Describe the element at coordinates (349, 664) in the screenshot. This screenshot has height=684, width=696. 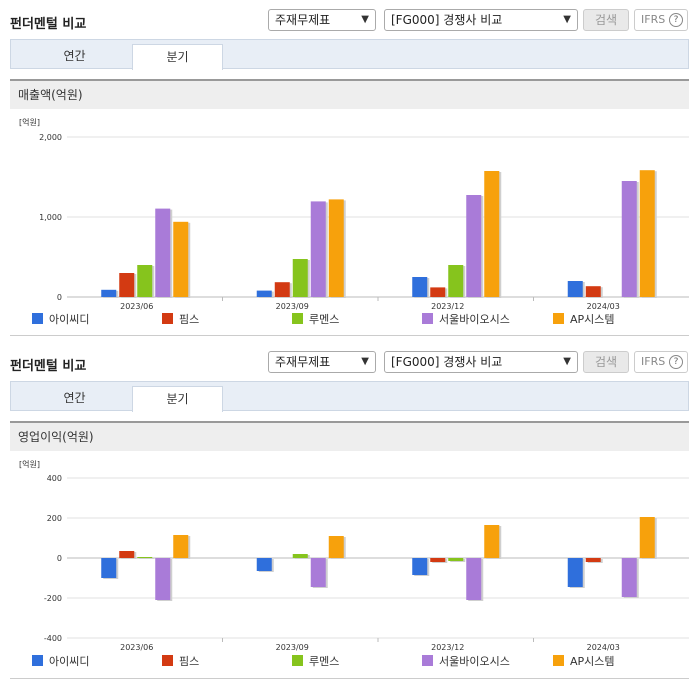
I see `chart-legend: 아이씨디 핌스 루멘스 서울바이오시스 AP시스템` at that location.